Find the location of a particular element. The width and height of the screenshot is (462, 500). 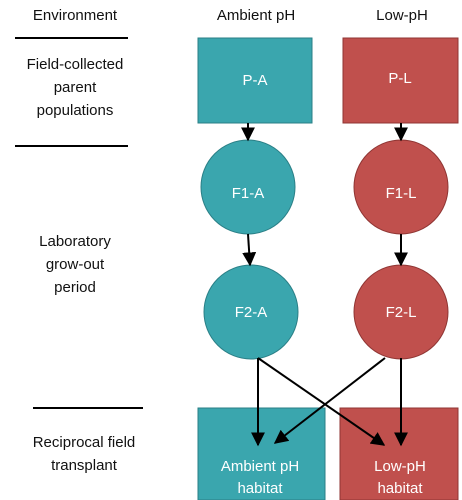

row-label: Reciprocal field is located at coordinates (84, 442).